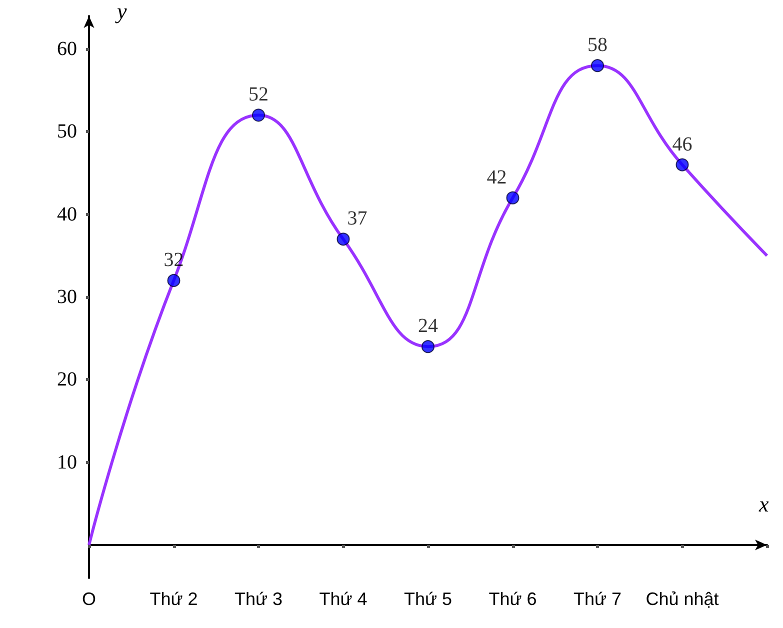 The width and height of the screenshot is (783, 628). What do you see at coordinates (597, 599) in the screenshot?
I see `x-tick-label: Thứ 7` at bounding box center [597, 599].